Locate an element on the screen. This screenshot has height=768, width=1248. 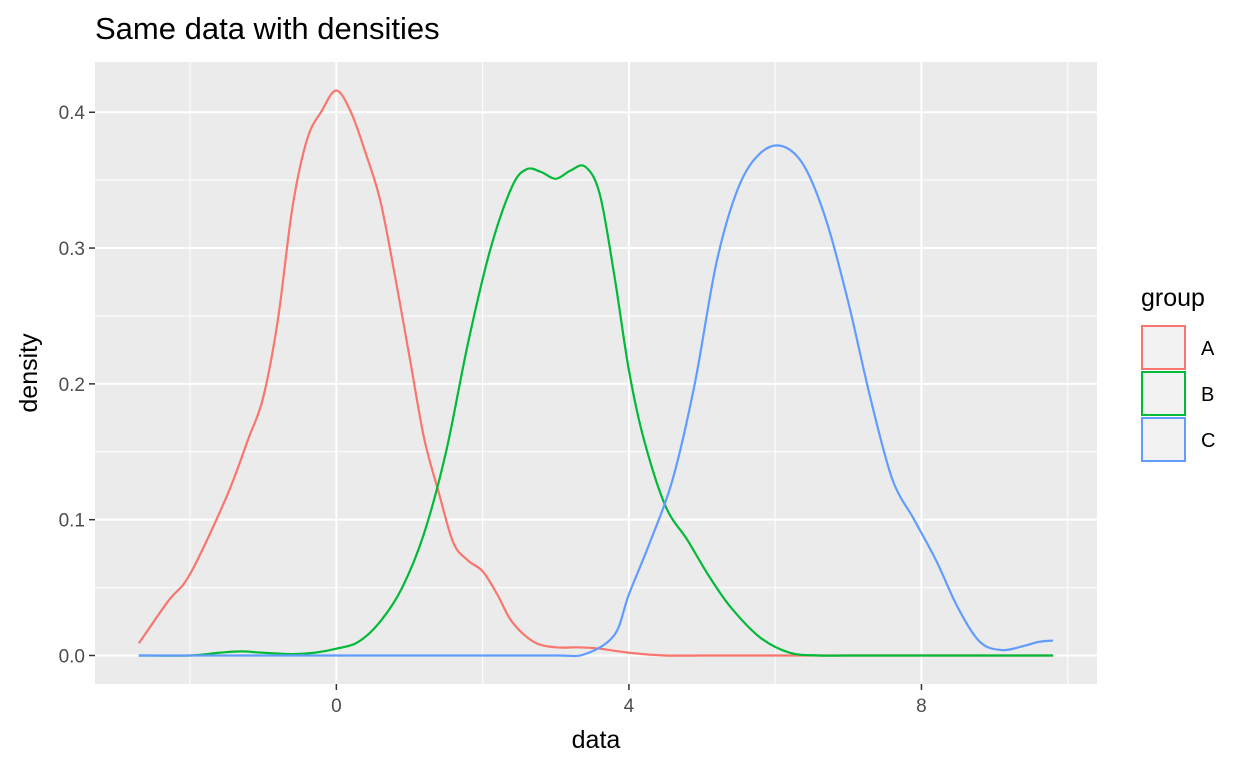
legend-item-c: C is located at coordinates (1178, 439).